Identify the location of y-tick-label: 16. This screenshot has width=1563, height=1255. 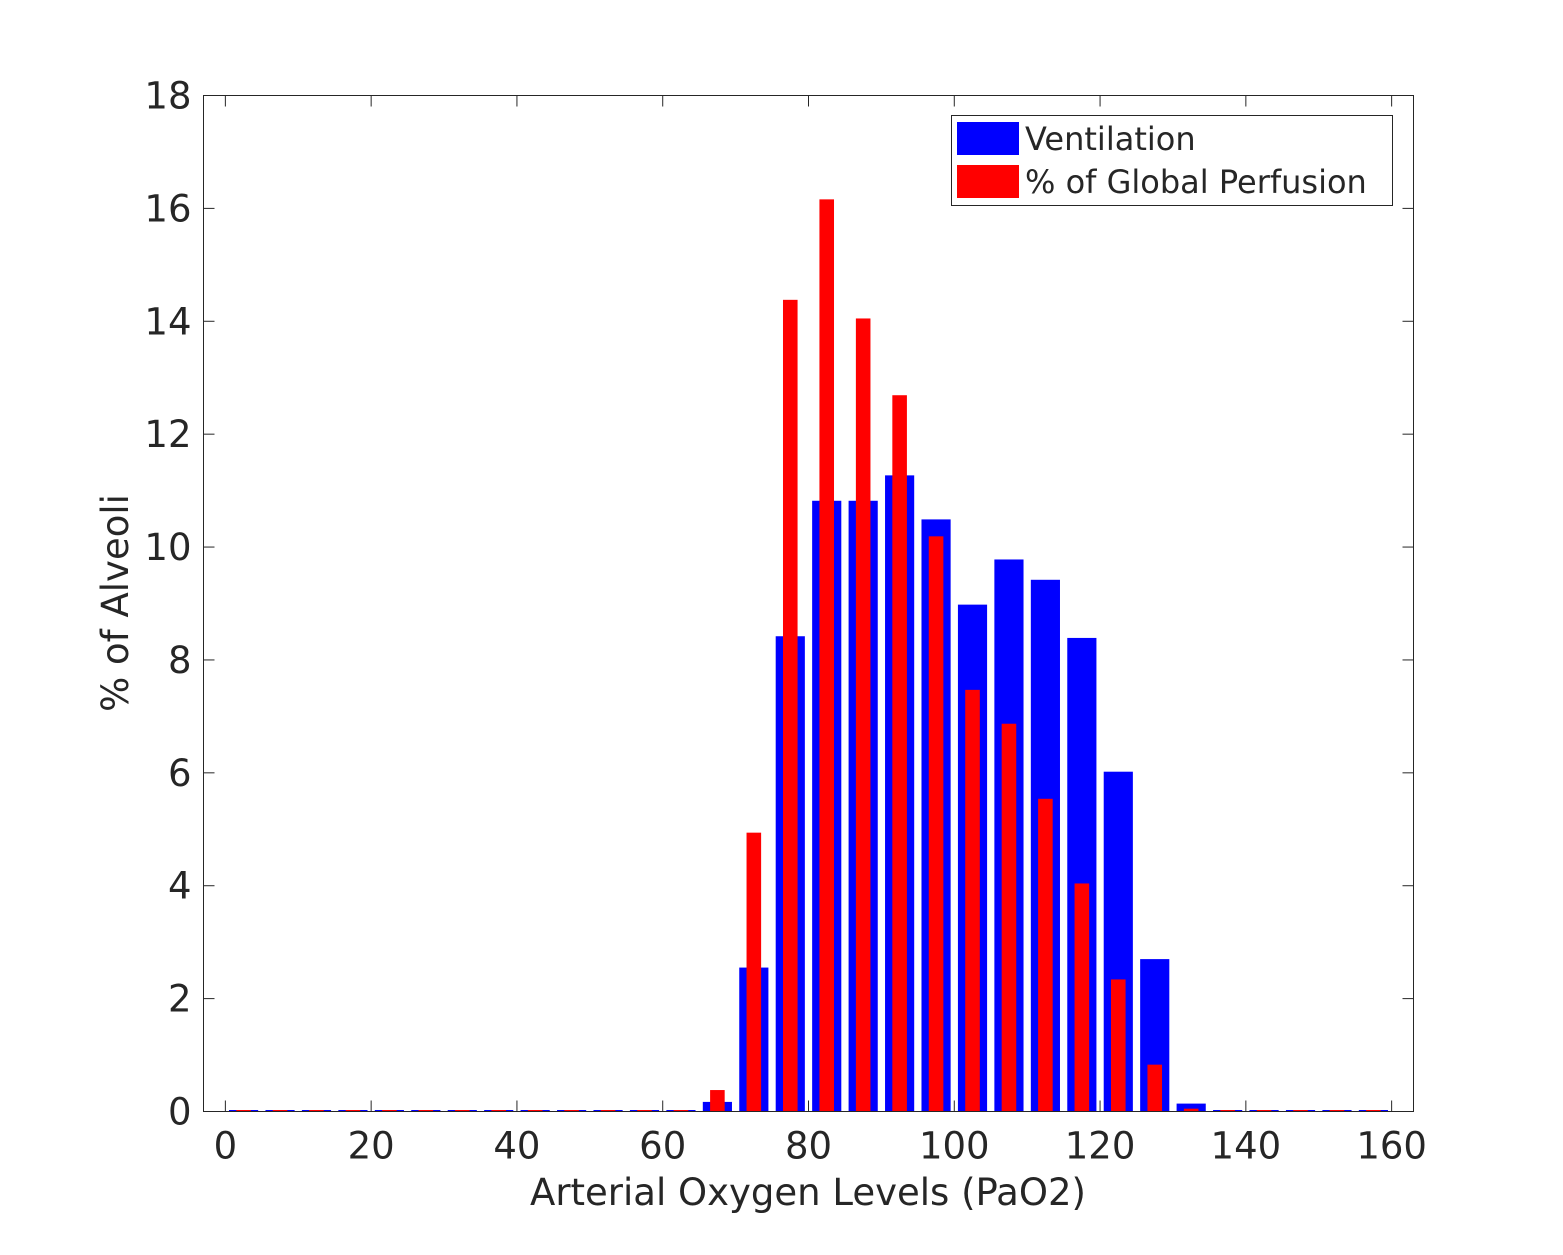
(167, 208).